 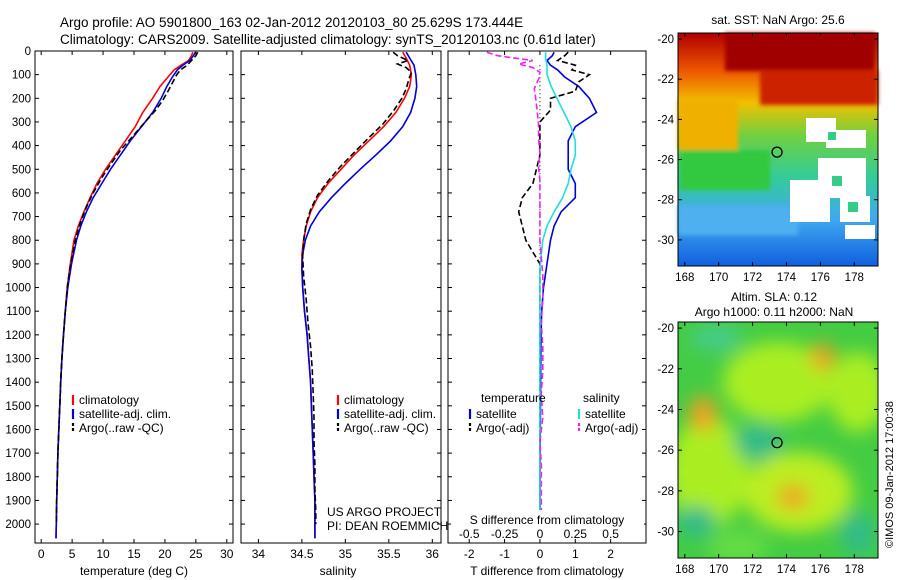 I want to click on series-line-t-satellite, so click(x=568, y=295).